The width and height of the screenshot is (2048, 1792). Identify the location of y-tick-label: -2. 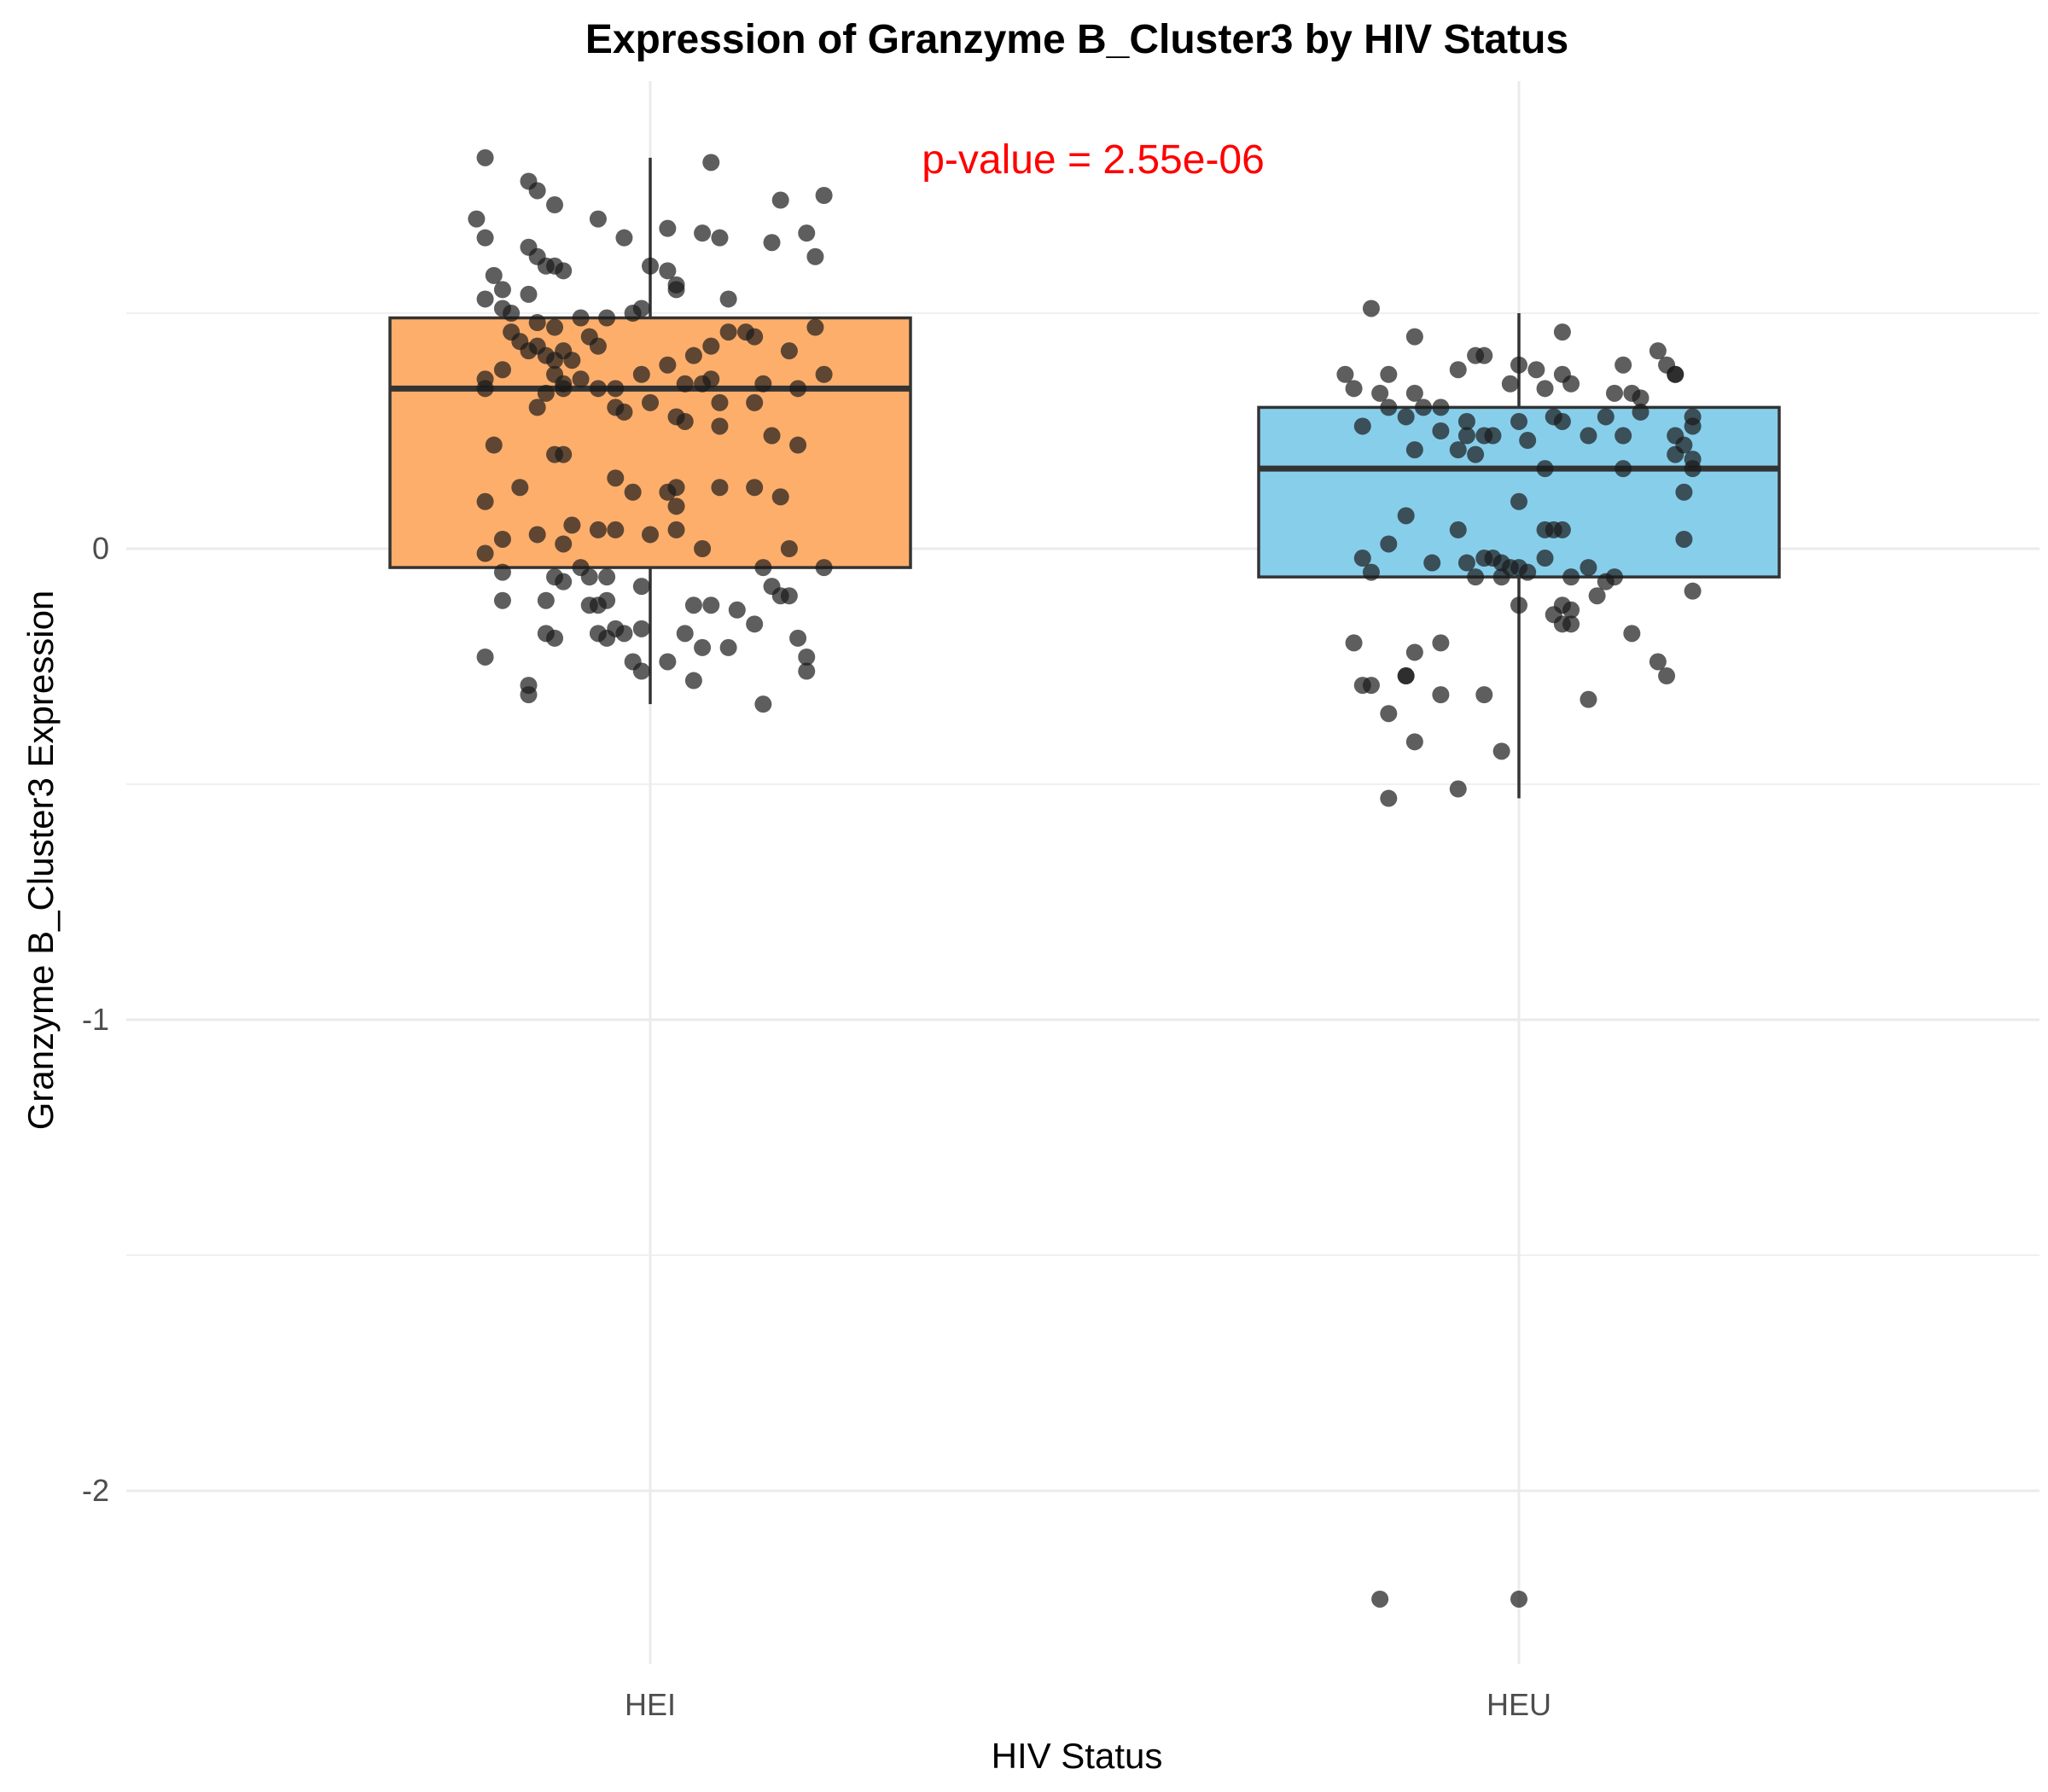
(95, 1490).